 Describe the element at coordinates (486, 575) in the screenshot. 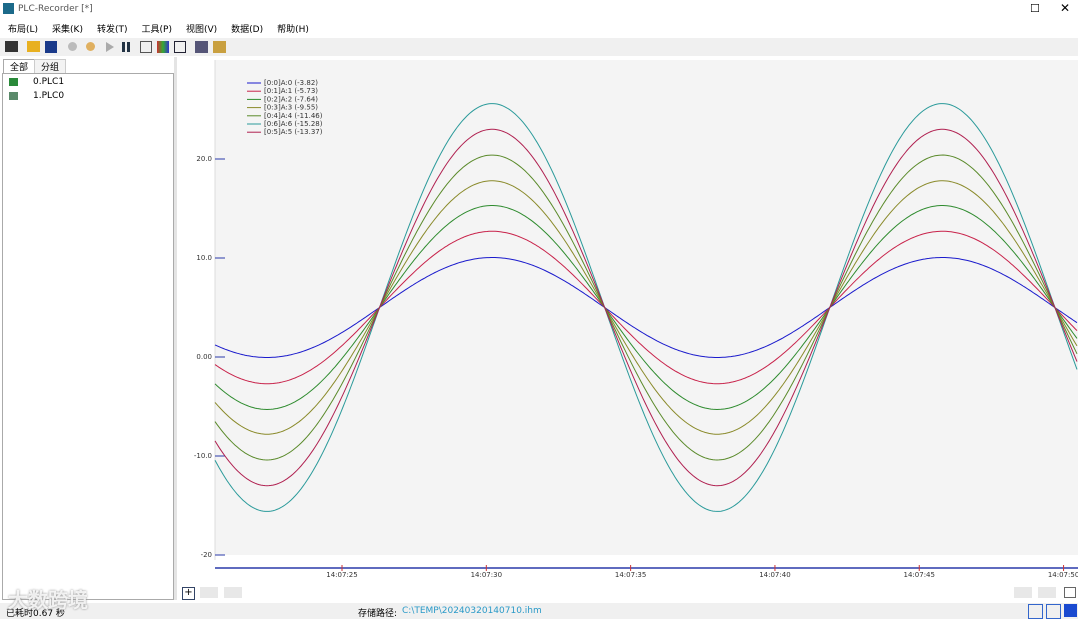

I see `x-tick-label: 14:07:30` at that location.